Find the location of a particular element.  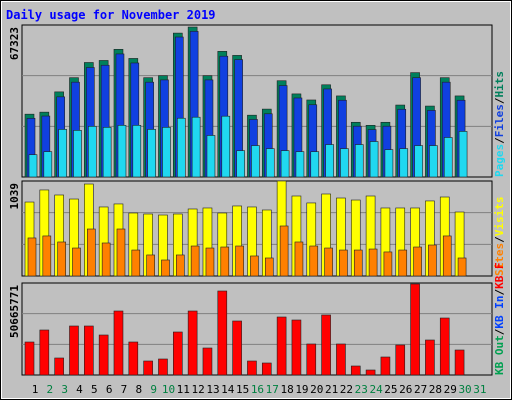

x-tick-label: 18 is located at coordinates (286, 389).